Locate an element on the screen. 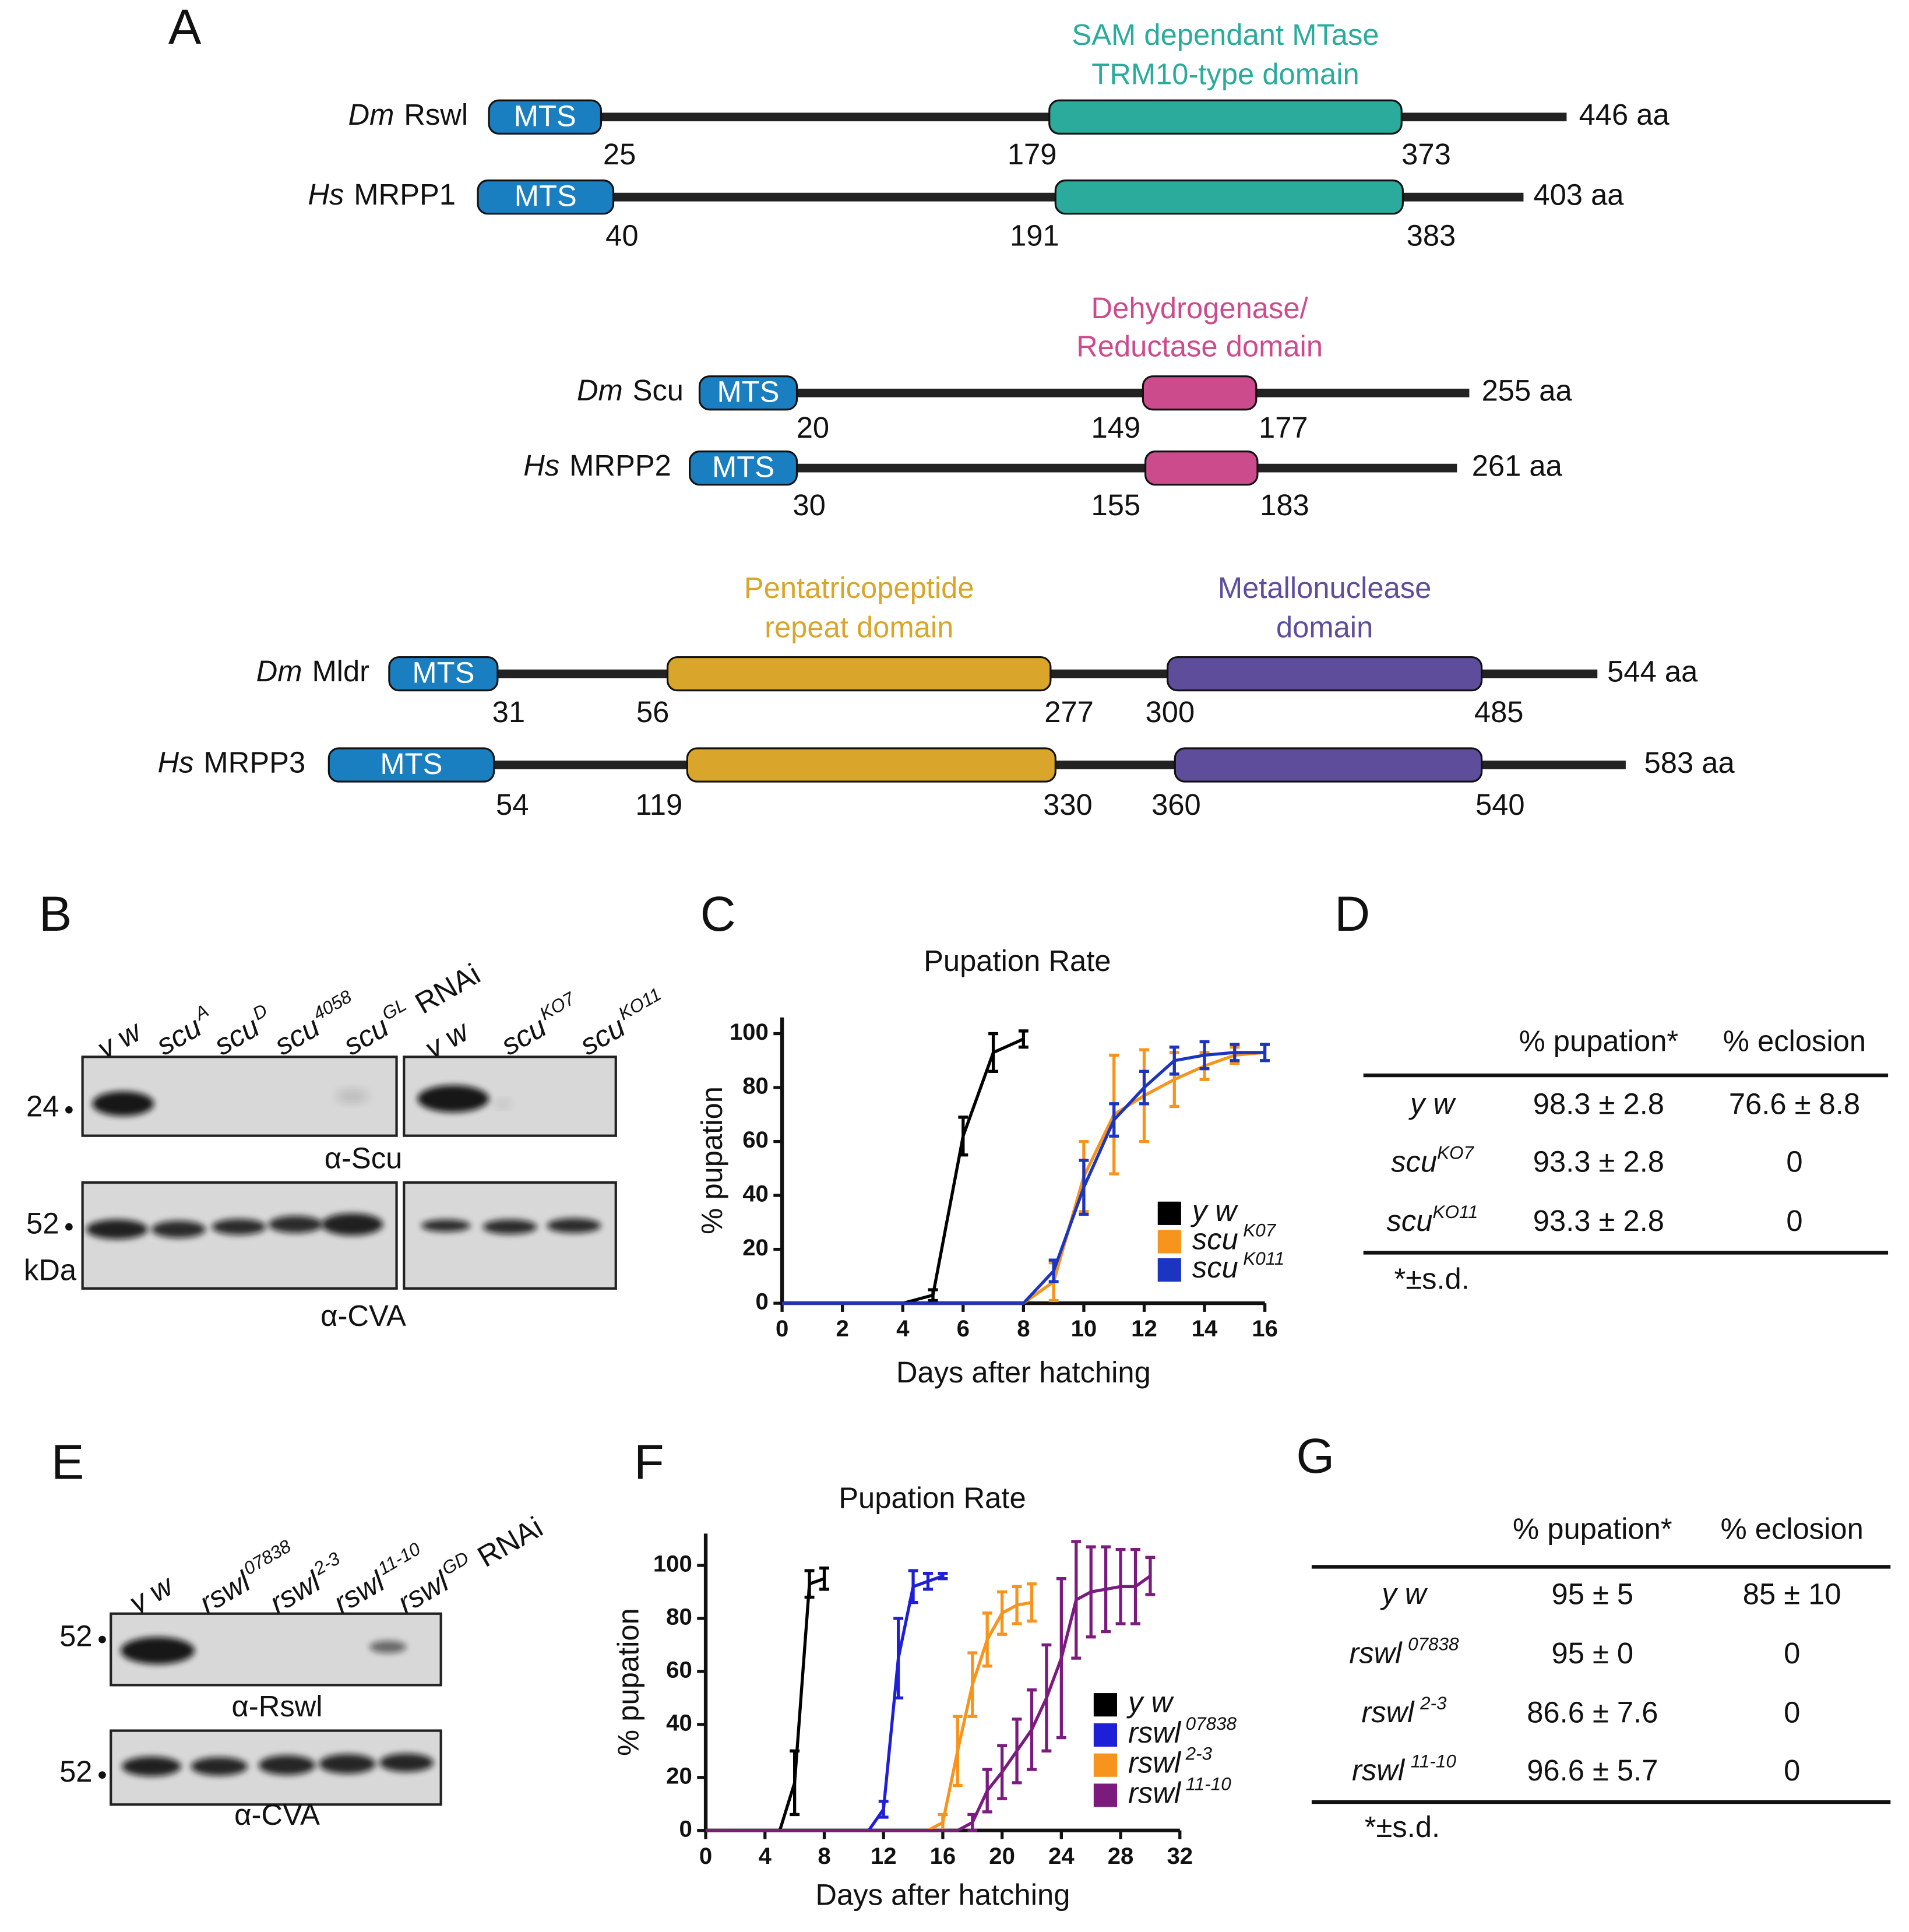 The height and width of the screenshot is (1932, 1909). residue-position: 277 is located at coordinates (1069, 712).